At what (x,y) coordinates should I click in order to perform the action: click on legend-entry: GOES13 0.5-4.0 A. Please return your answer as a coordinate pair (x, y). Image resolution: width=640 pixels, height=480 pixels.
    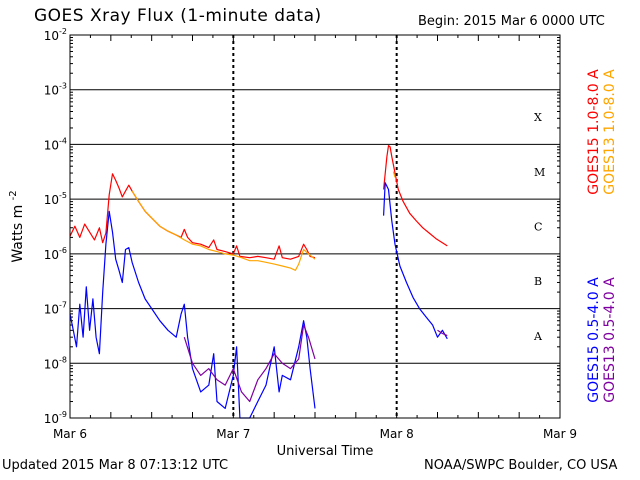
    Looking at the image, I should click on (610, 340).